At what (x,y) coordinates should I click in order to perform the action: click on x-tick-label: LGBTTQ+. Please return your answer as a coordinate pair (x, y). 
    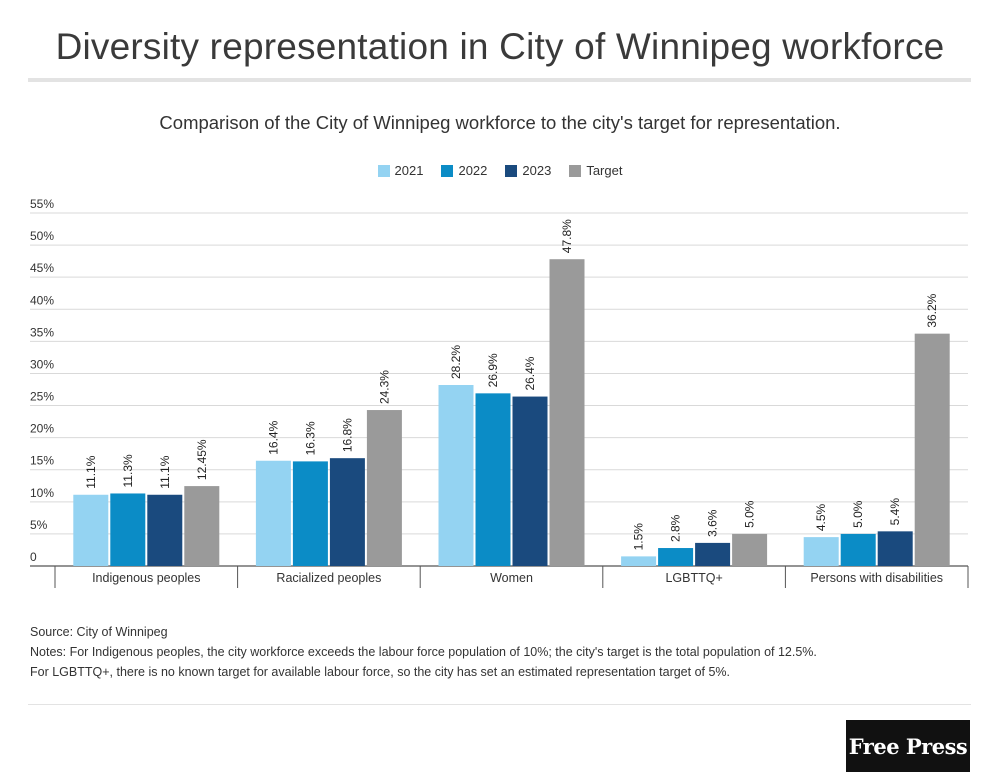
    Looking at the image, I should click on (693, 578).